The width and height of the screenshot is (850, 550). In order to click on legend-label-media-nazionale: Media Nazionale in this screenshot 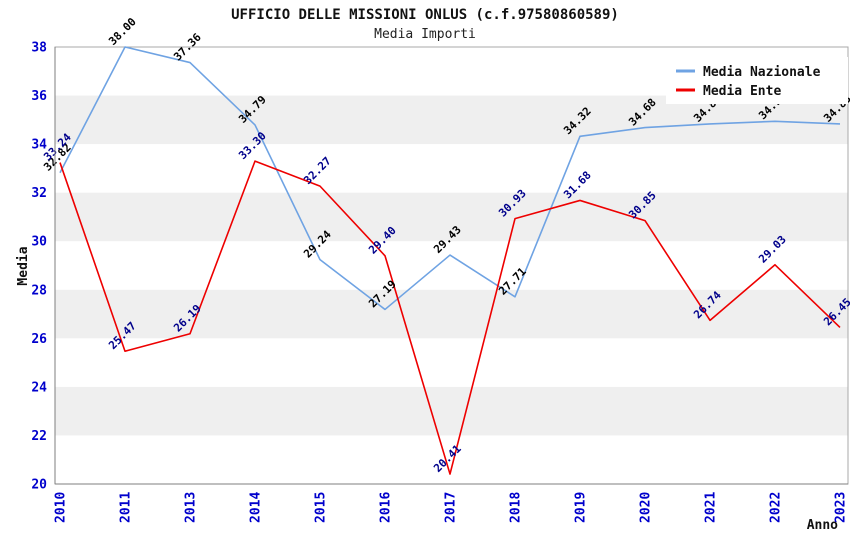, I will do `click(762, 72)`.